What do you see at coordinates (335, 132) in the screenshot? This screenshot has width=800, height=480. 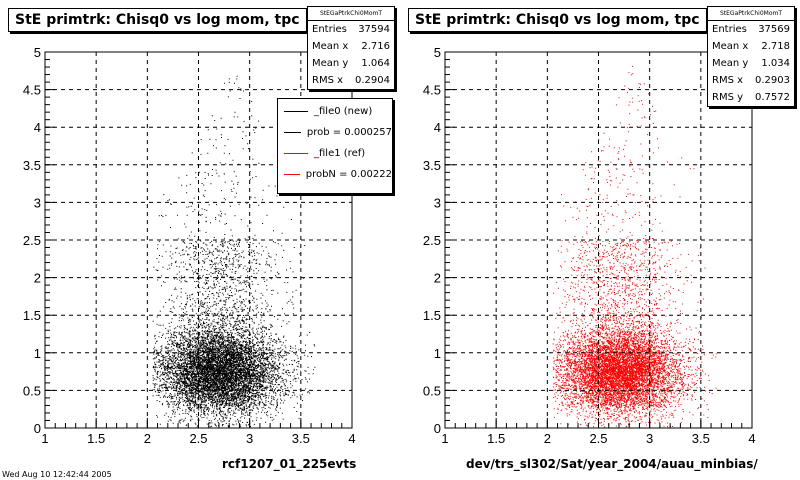 I see `legend-entry: prob = 0.000257` at bounding box center [335, 132].